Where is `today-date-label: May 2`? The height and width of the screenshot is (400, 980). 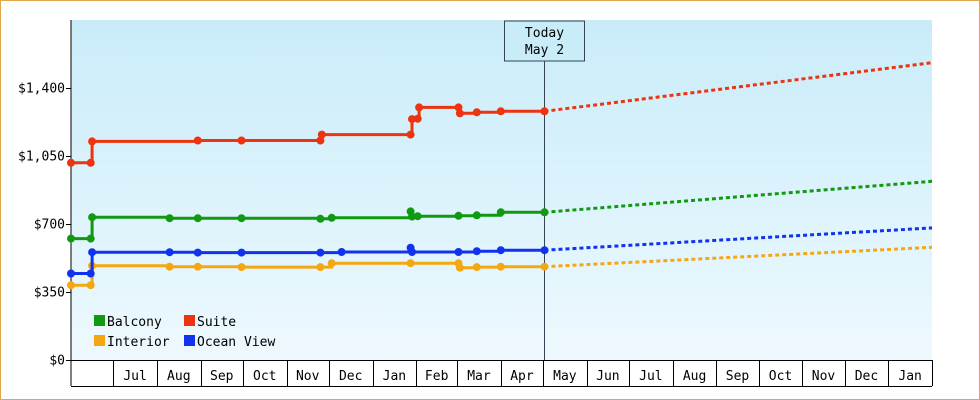 today-date-label: May 2 is located at coordinates (544, 50).